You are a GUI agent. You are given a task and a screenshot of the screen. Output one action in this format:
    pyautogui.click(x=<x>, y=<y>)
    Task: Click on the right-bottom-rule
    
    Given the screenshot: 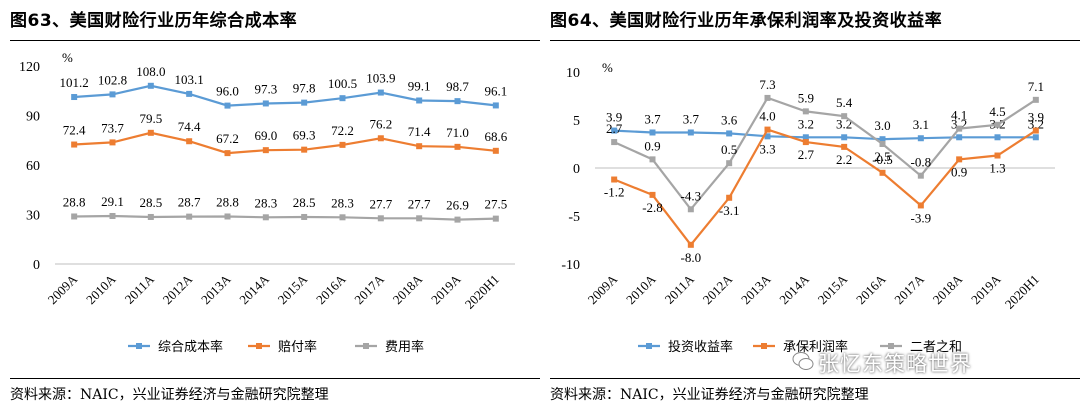 What is the action you would take?
    pyautogui.click(x=815, y=378)
    